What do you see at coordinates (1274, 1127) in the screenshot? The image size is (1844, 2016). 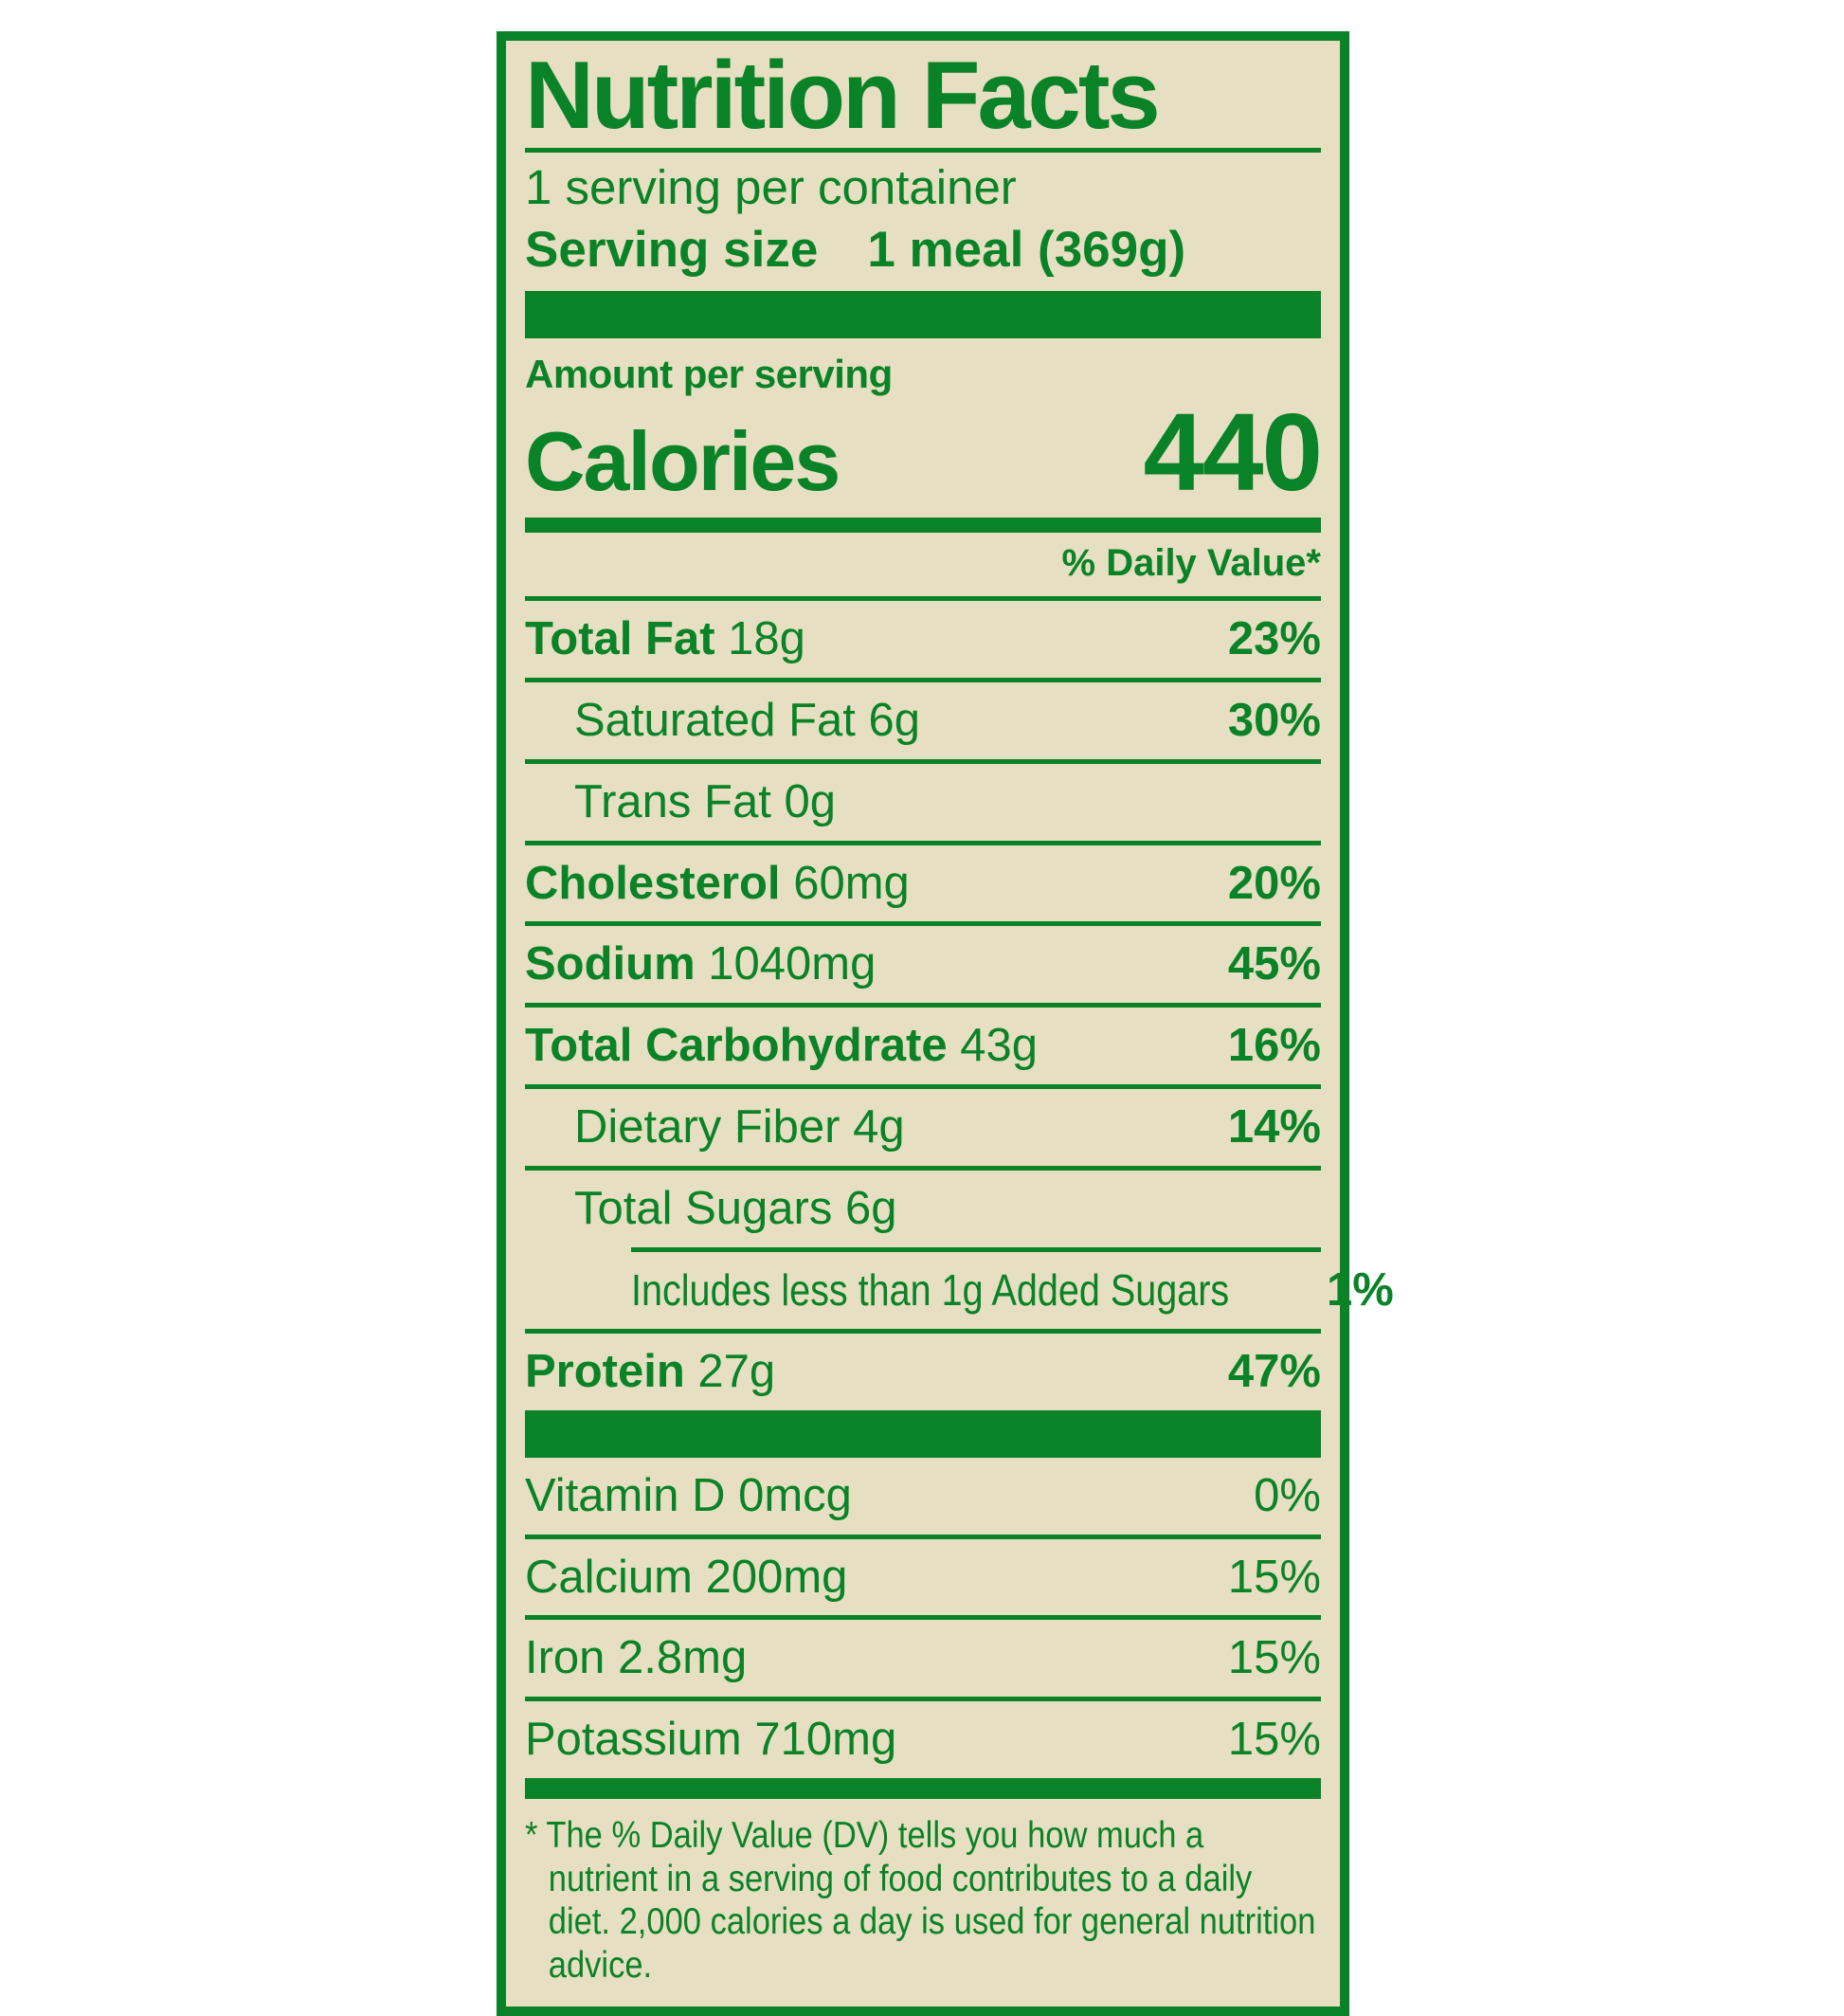 I see `nutrient-daily-value: 14%` at bounding box center [1274, 1127].